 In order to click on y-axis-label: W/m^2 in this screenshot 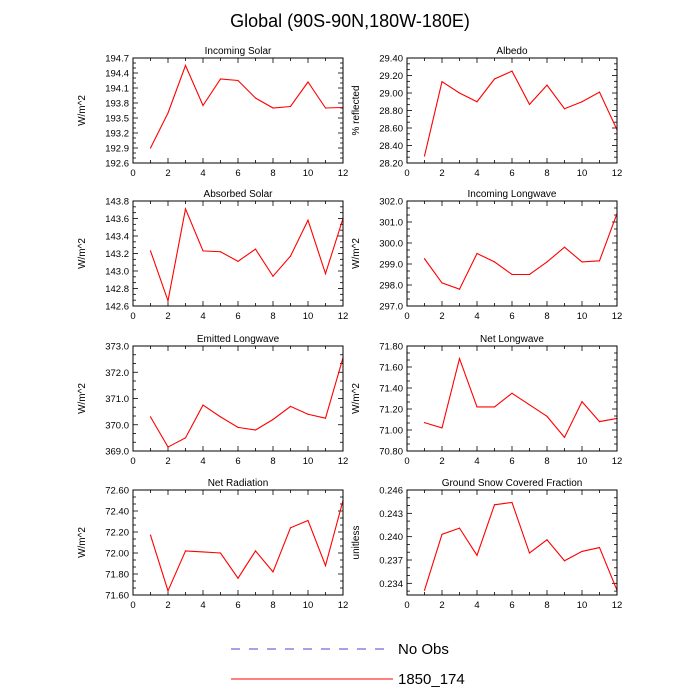, I will do `click(356, 398)`.